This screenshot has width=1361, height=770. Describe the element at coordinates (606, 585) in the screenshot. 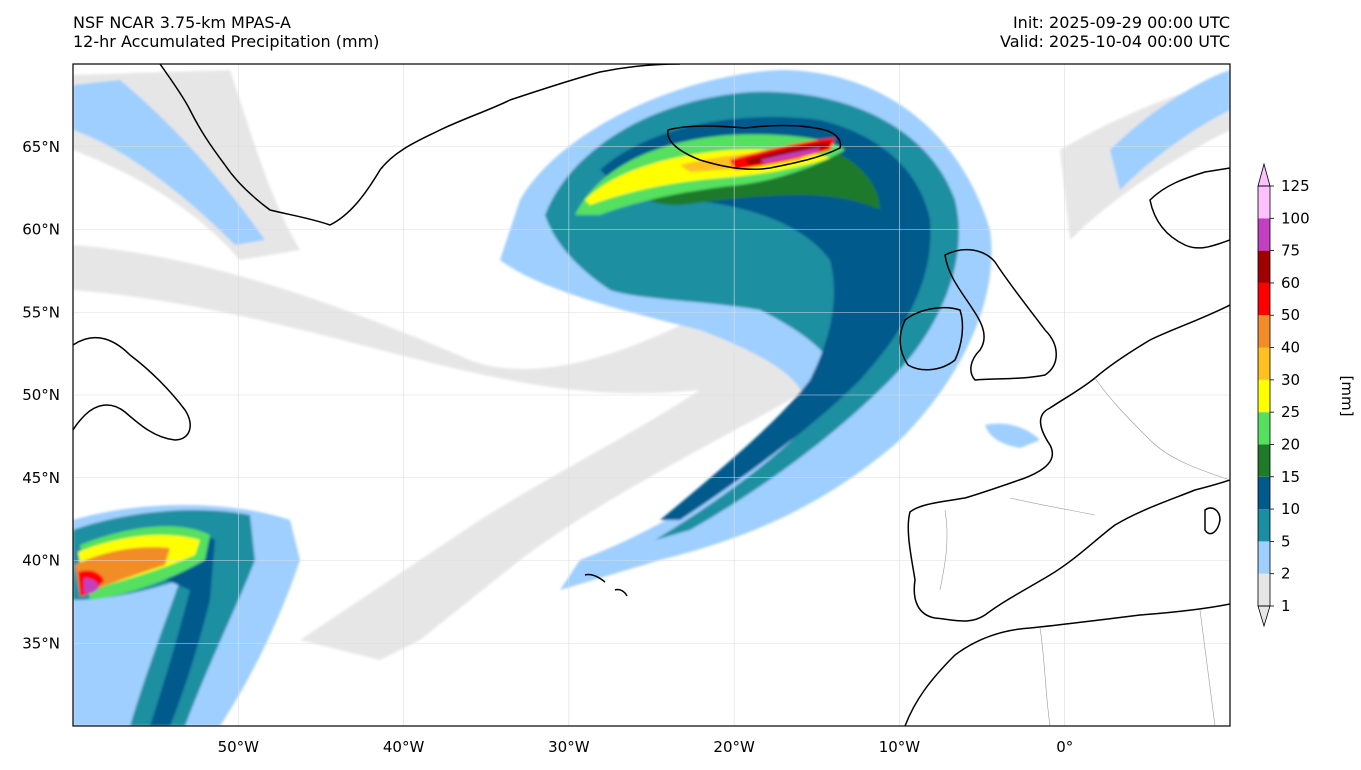

I see `azores-islands` at that location.